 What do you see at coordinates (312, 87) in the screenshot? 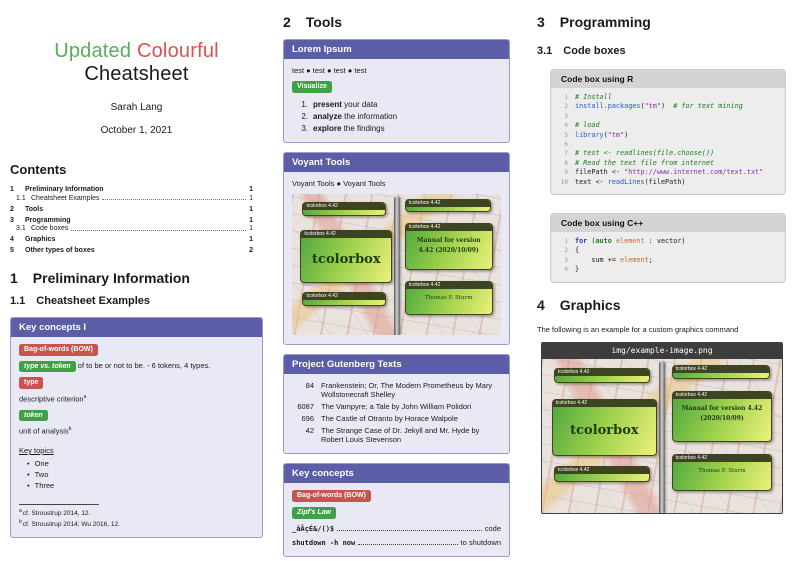
I see `visualize-badge: Visualize` at bounding box center [312, 87].